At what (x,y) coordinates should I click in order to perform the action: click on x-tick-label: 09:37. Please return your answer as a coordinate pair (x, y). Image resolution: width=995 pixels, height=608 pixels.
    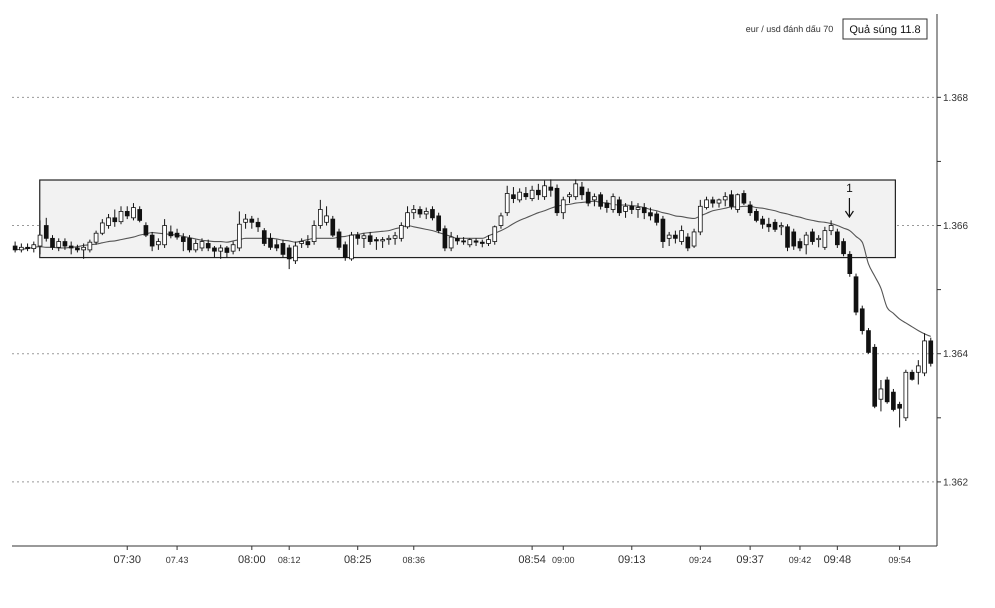
    Looking at the image, I should click on (750, 560).